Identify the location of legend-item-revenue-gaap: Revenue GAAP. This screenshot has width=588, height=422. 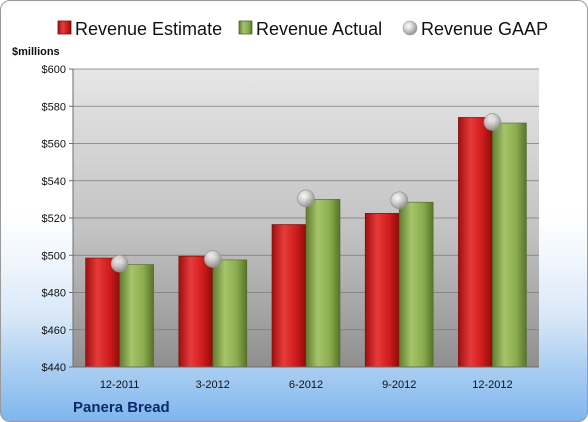
(475, 29).